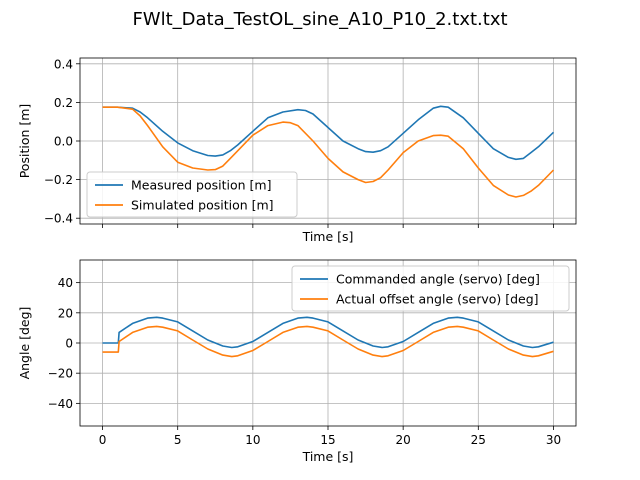 The height and width of the screenshot is (480, 640). I want to click on angle-series-2-line, so click(328, 341).